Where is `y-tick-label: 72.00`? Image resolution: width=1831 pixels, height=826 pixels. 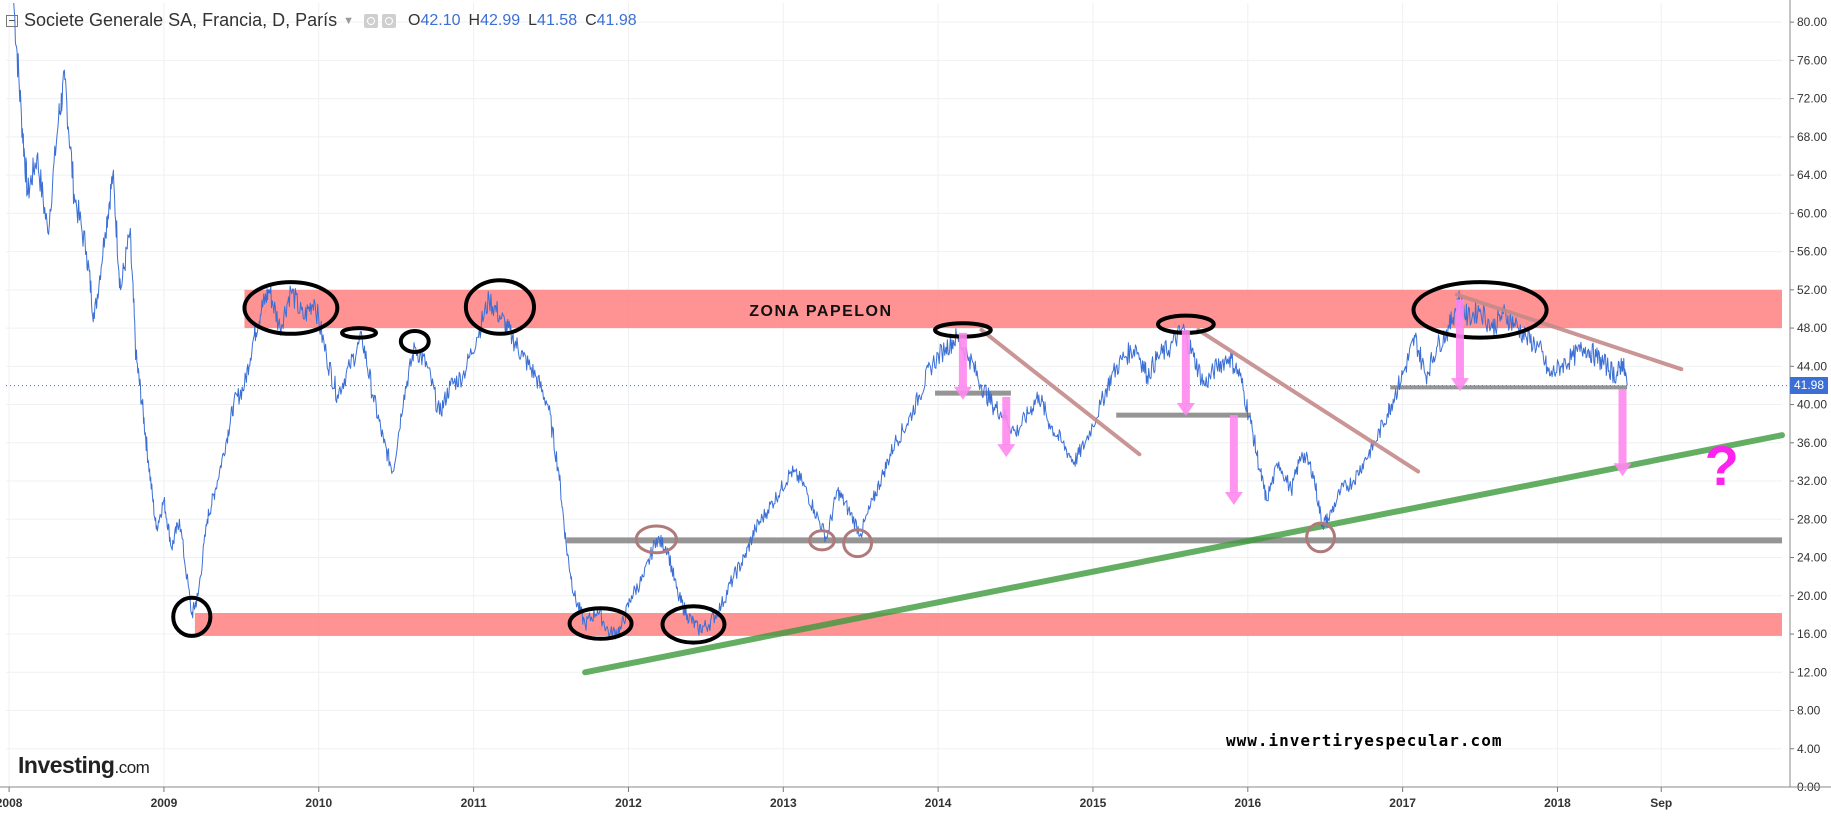
y-tick-label: 72.00 is located at coordinates (1812, 99).